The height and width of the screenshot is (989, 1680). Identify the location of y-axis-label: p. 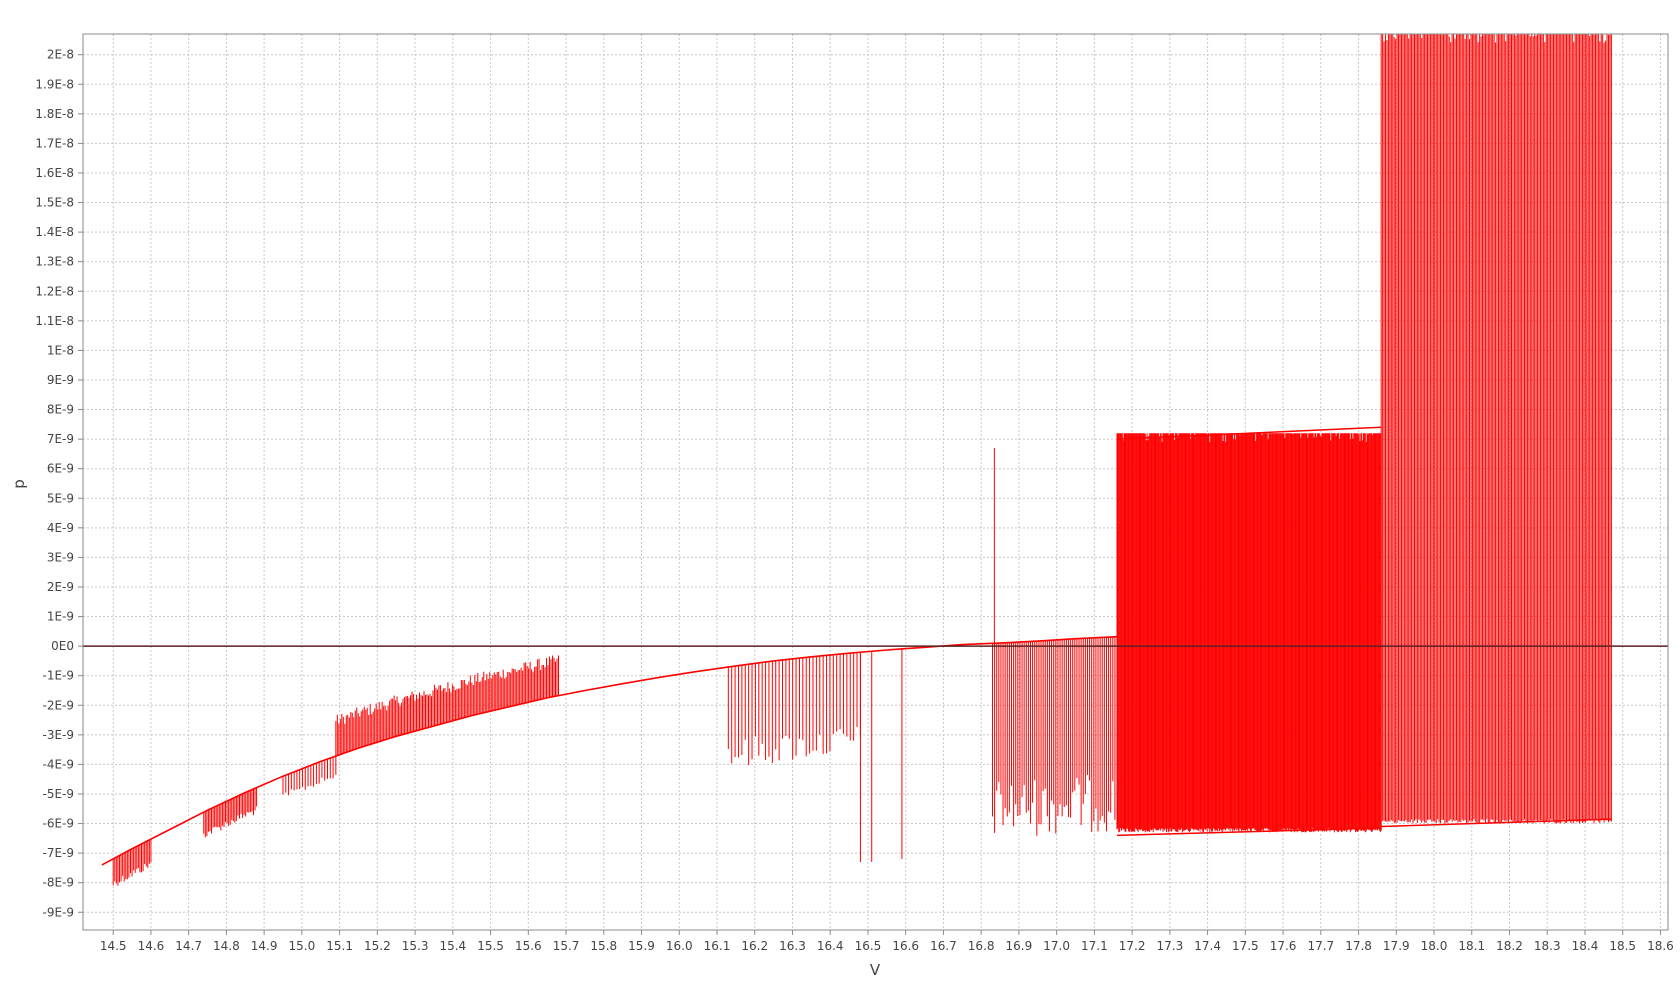
(19, 484).